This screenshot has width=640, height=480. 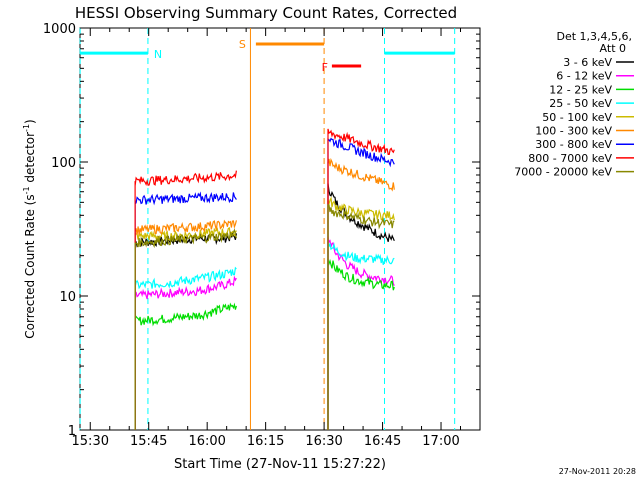 What do you see at coordinates (26, 128) in the screenshot?
I see `y-axis-label-exp2: -1` at bounding box center [26, 128].